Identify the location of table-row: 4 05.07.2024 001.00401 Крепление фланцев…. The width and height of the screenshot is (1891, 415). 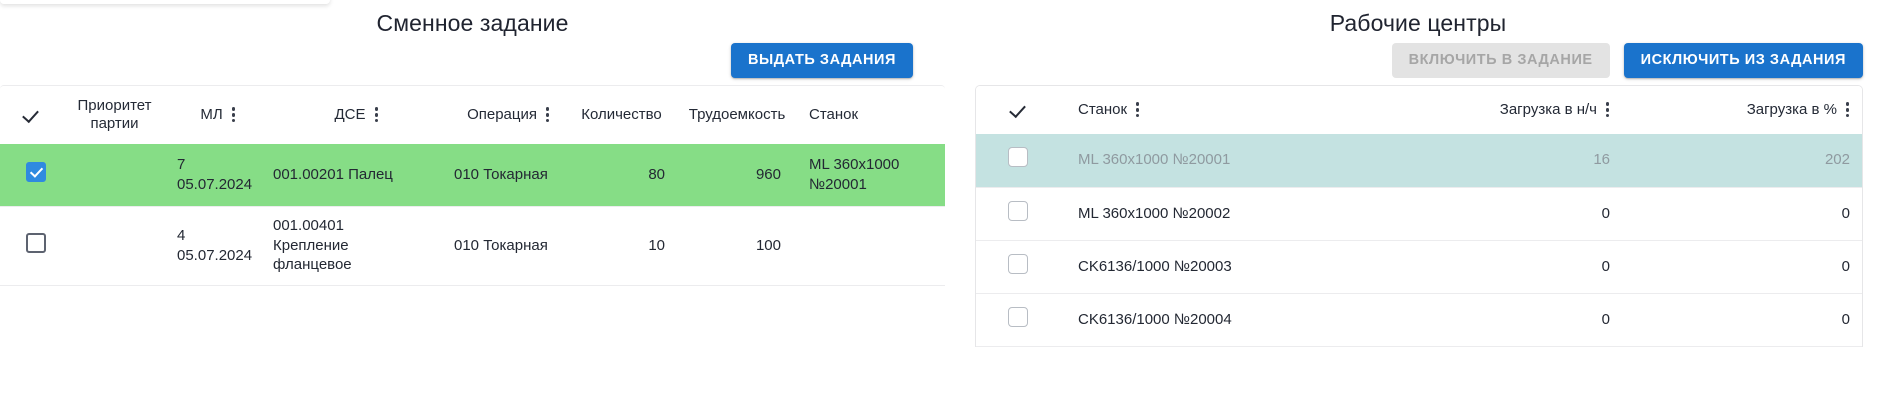
(472, 245).